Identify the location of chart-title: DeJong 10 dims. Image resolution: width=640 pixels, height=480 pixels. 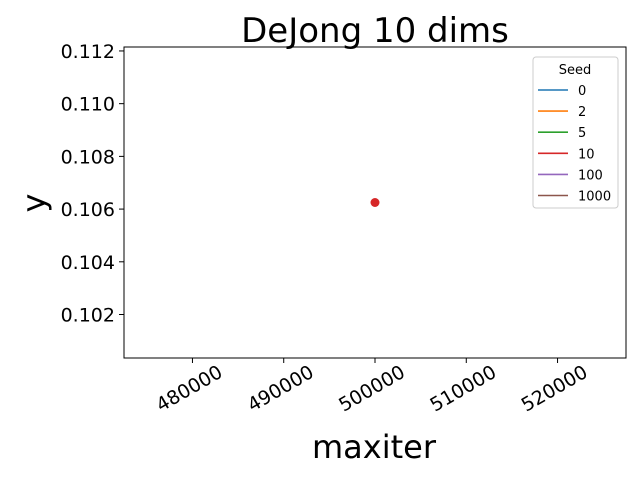
(375, 31).